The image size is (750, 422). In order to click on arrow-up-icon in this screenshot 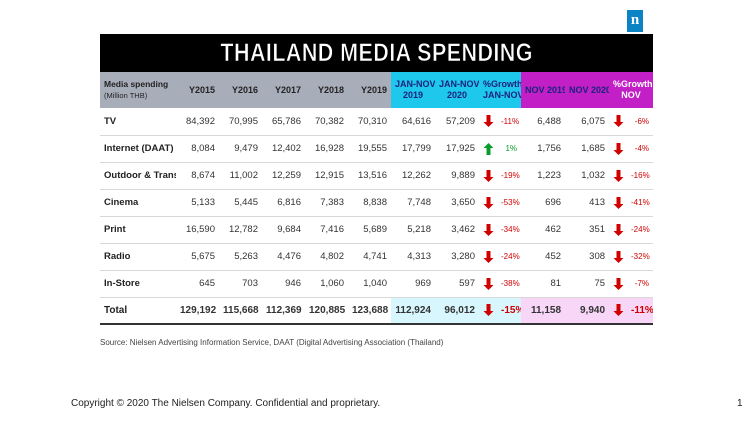, I will do `click(488, 148)`.